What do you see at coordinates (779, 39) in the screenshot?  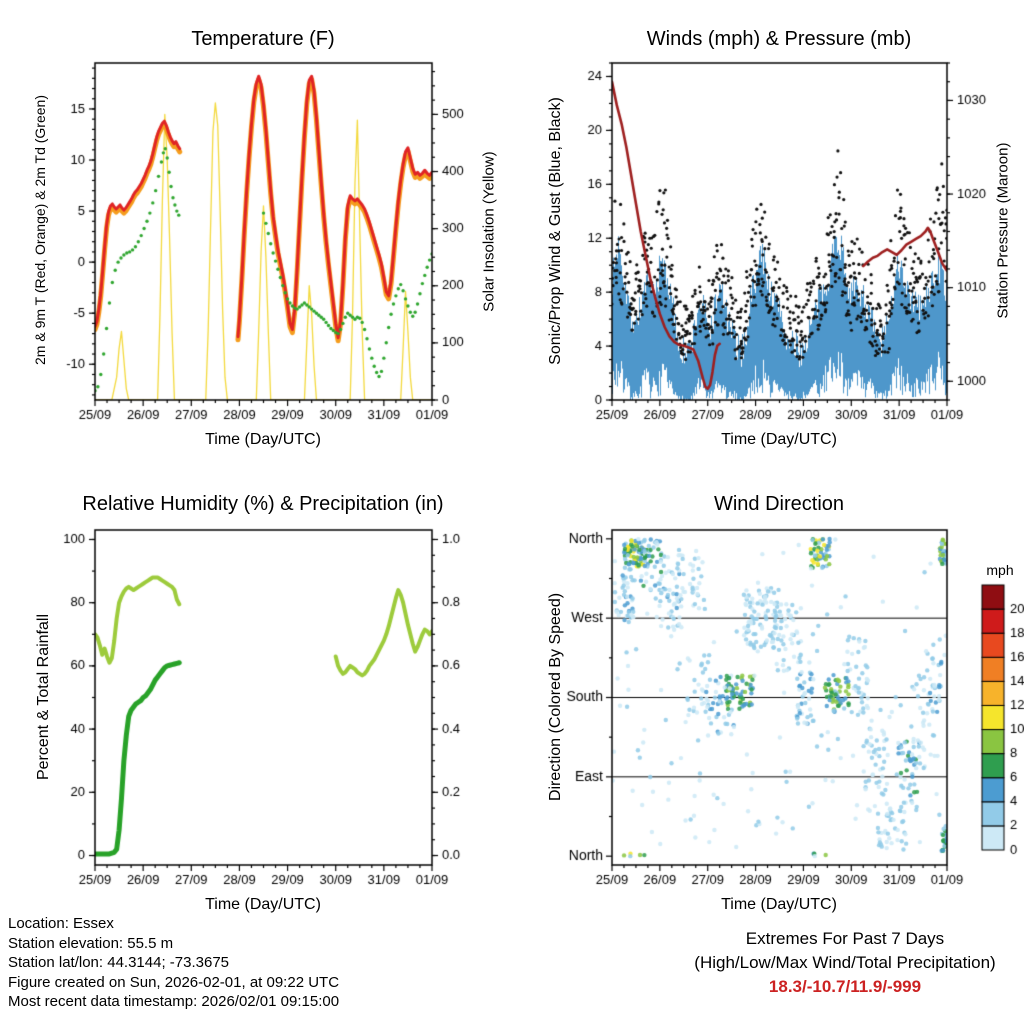 I see `chart-title-winds: Winds (mph) & Pressure (mb)` at bounding box center [779, 39].